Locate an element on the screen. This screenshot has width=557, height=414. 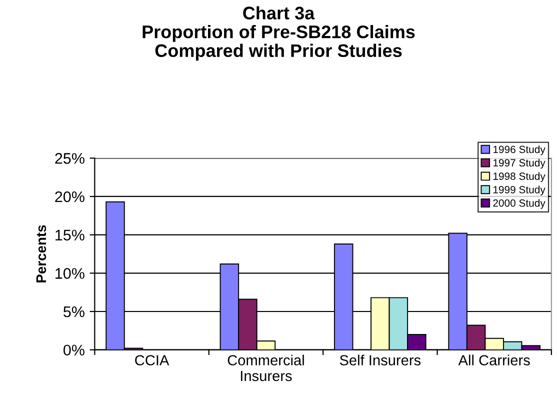
y-tick-label: 5% is located at coordinates (74, 312).